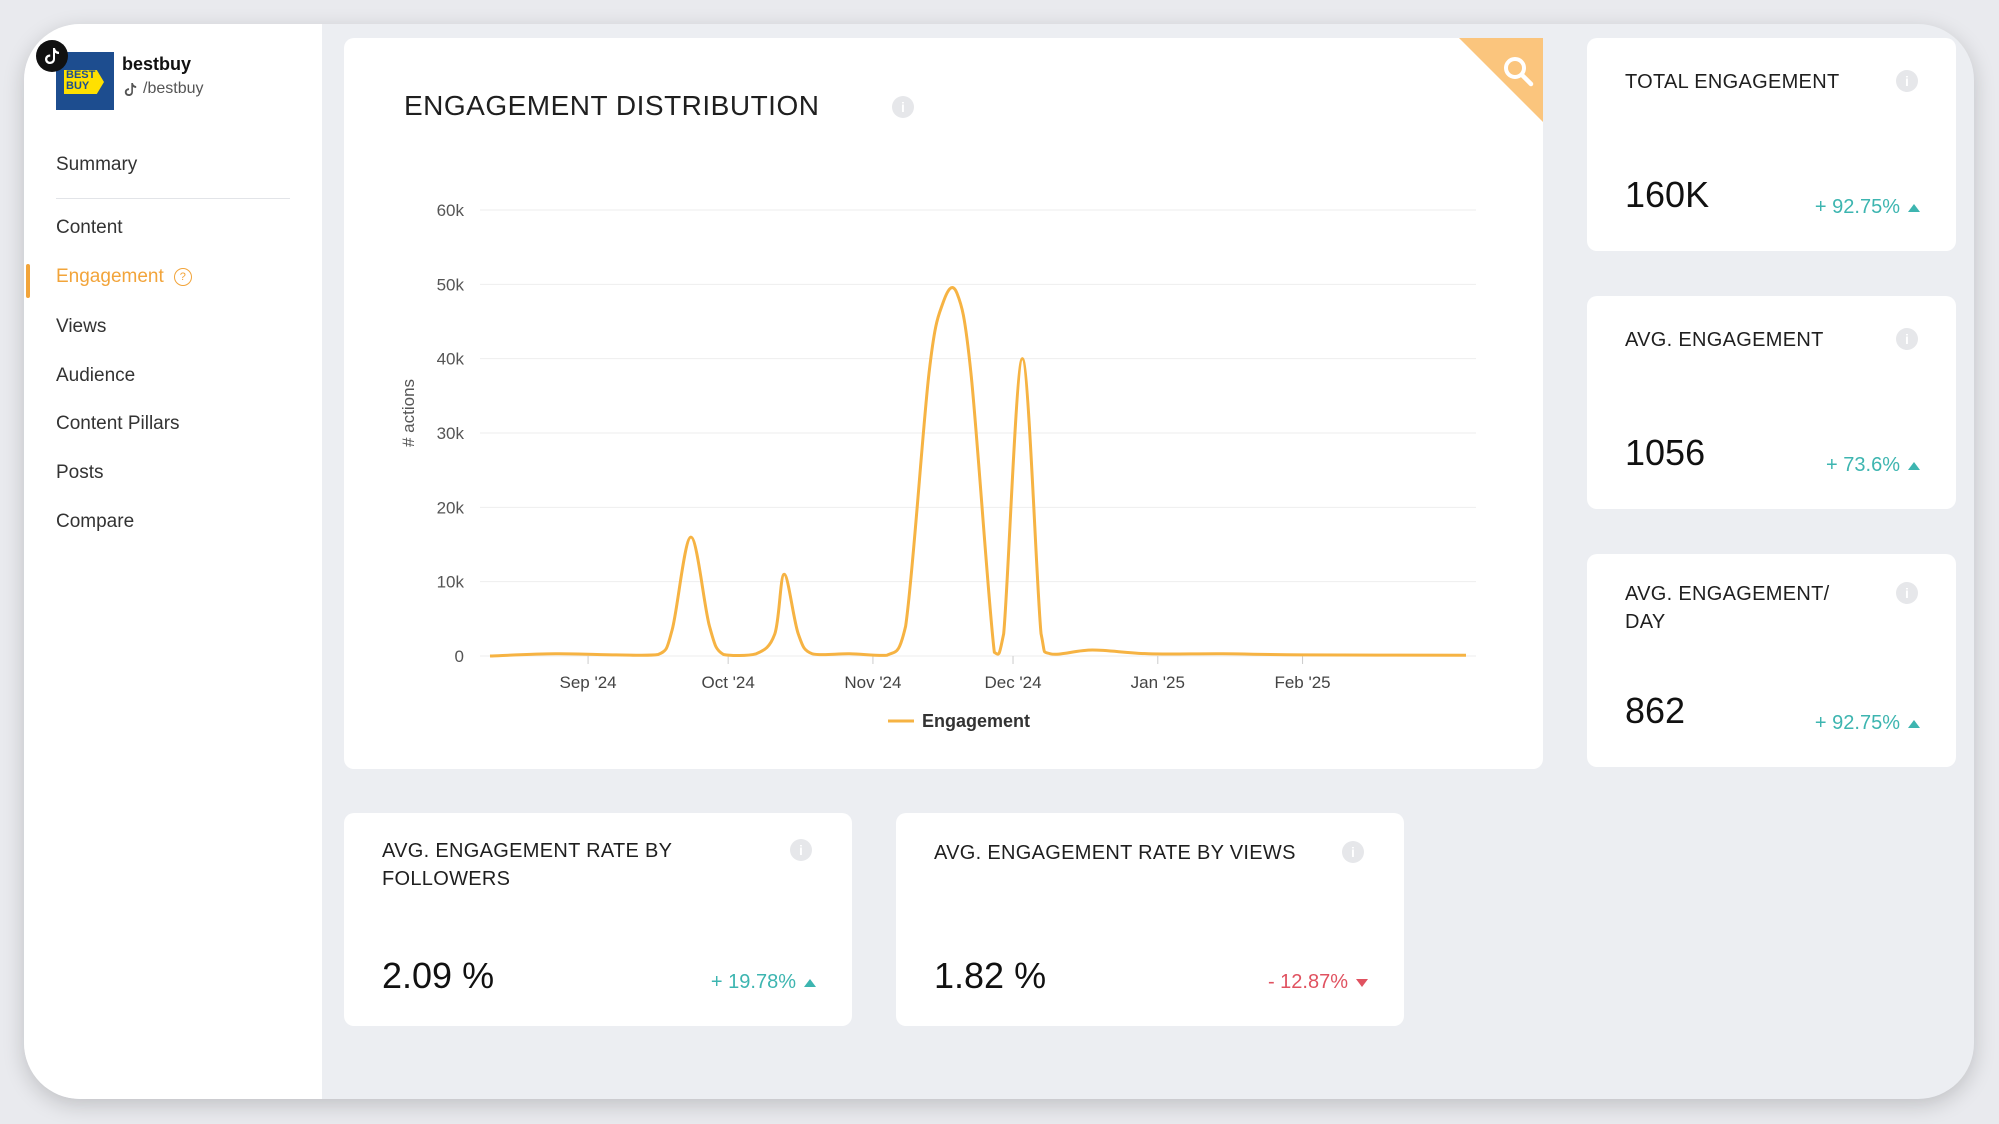  Describe the element at coordinates (28, 281) in the screenshot. I see `nav-active-indicator` at that location.